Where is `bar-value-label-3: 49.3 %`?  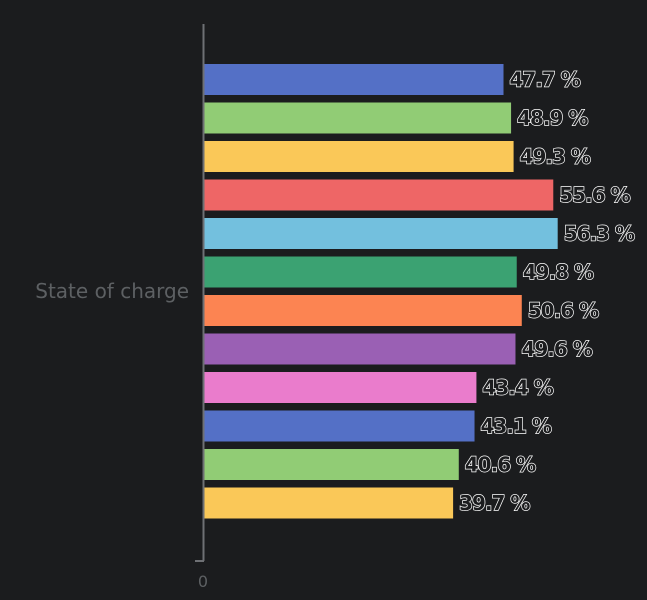 bar-value-label-3: 49.3 % is located at coordinates (555, 157).